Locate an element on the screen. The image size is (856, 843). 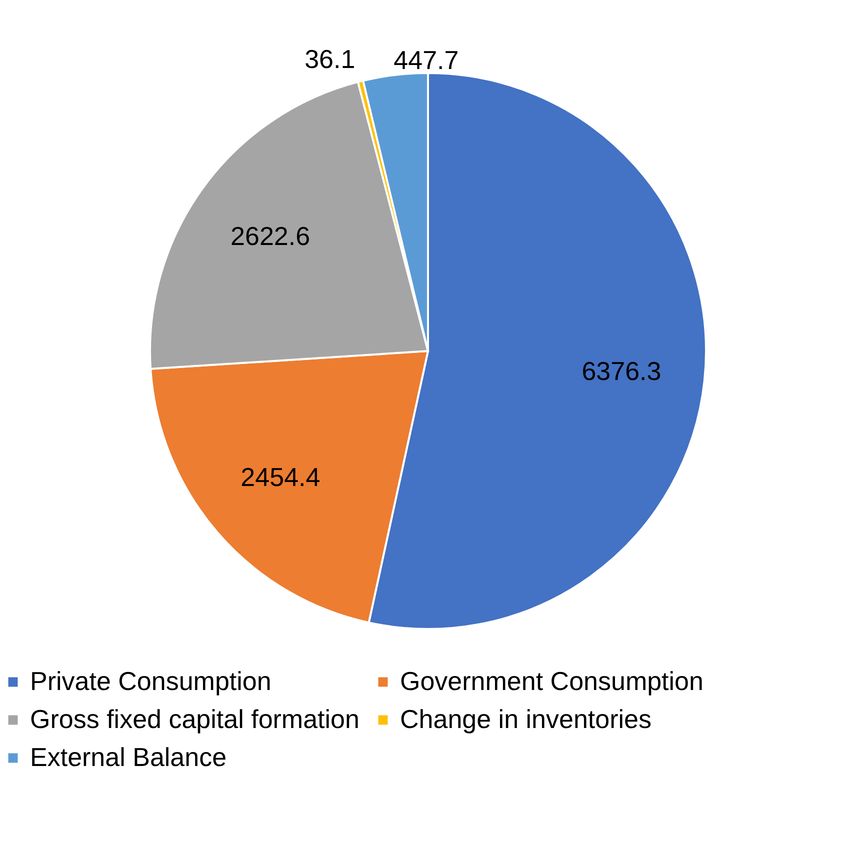
legend-label: Gross fixed capital formation is located at coordinates (195, 719).